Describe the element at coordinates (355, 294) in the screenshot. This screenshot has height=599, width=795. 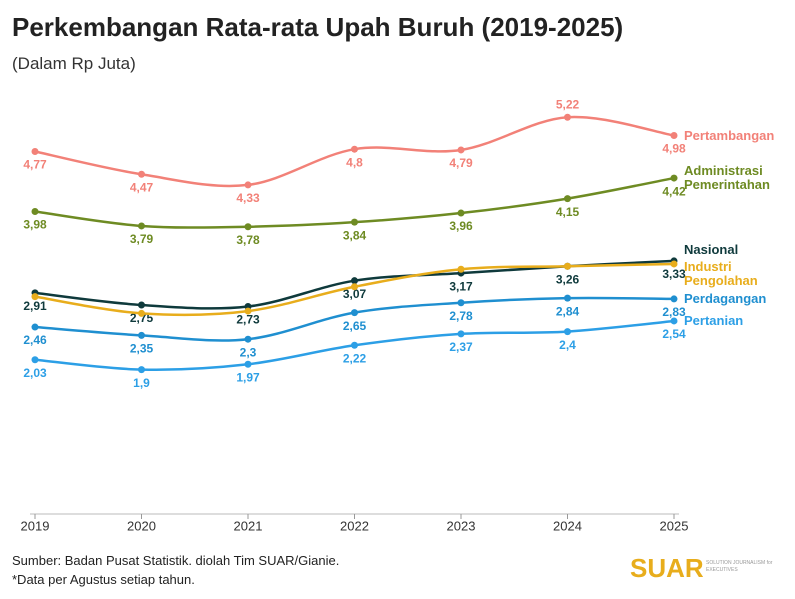
I see `data-label: 3,07` at that location.